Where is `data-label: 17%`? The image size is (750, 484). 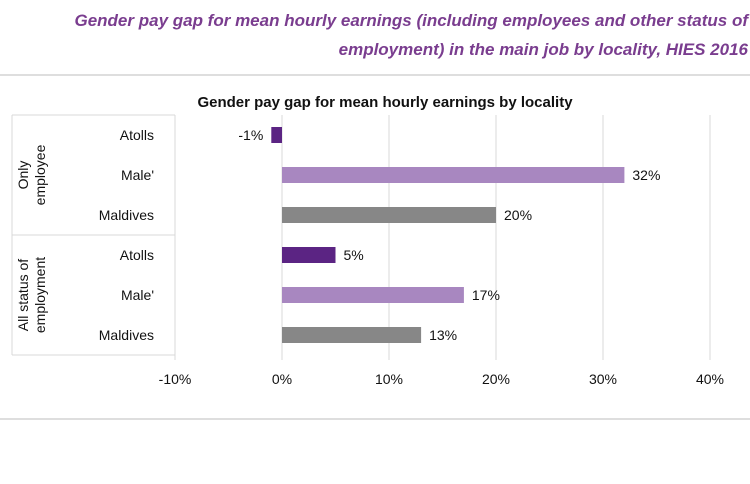 data-label: 17% is located at coordinates (486, 295).